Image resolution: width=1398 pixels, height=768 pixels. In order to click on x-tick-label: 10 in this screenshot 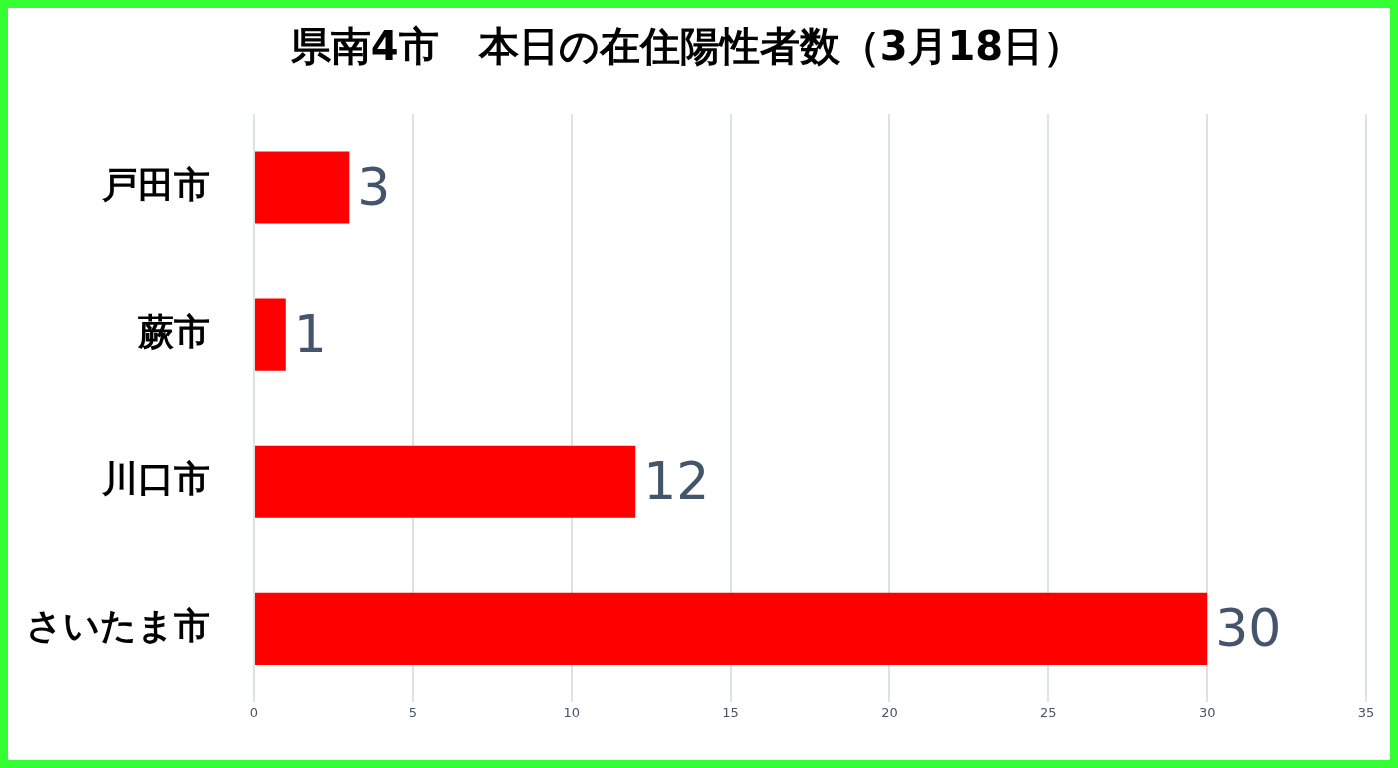, I will do `click(571, 712)`.